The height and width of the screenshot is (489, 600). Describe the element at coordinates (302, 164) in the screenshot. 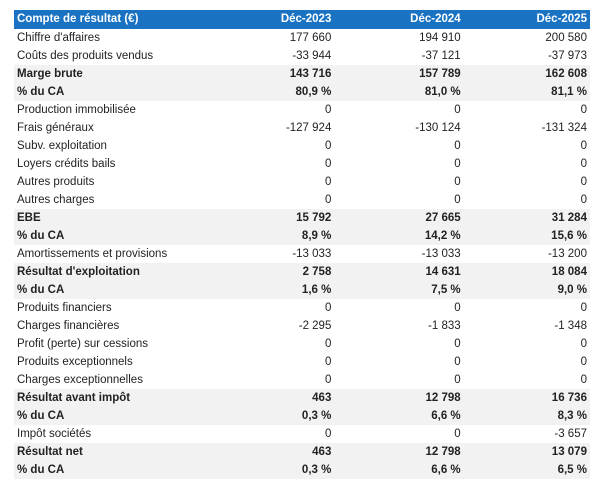

I see `table-row: Loyers crédits bails 0 0 0` at that location.